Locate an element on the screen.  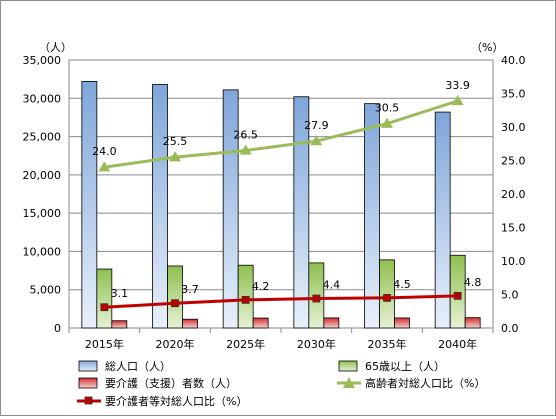
right-axis-unit-label: （%） is located at coordinates (487, 47).